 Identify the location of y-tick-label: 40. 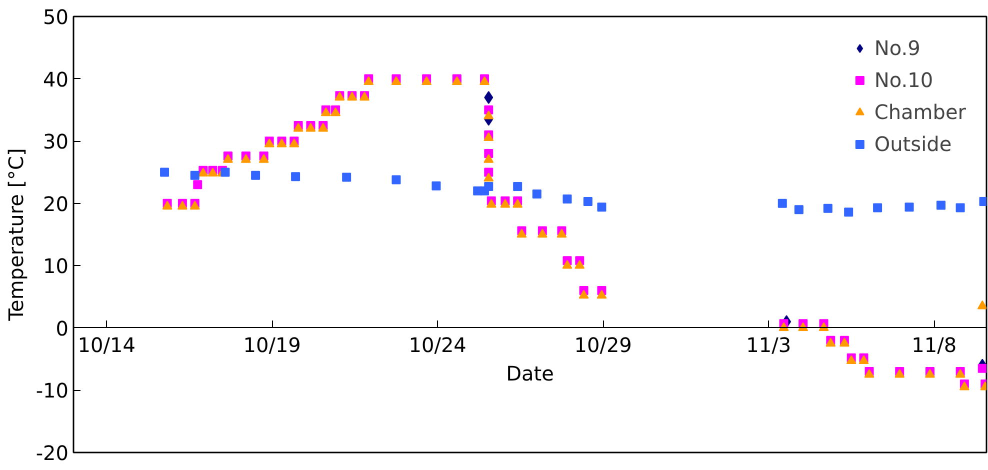
(56, 79).